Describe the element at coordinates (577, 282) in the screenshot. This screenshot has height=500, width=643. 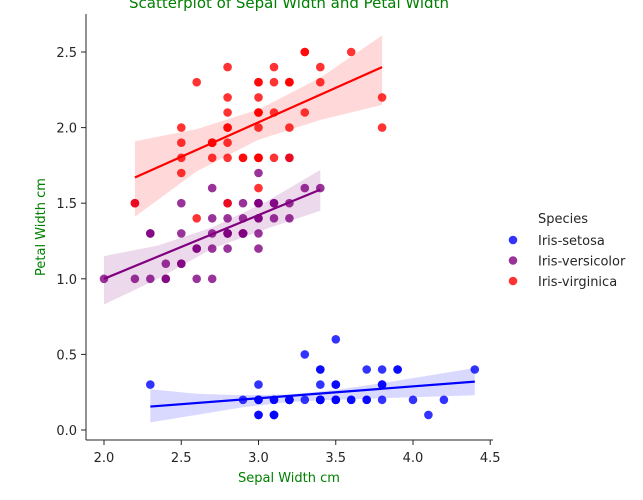
I see `legend-label: Iris-virginica` at that location.